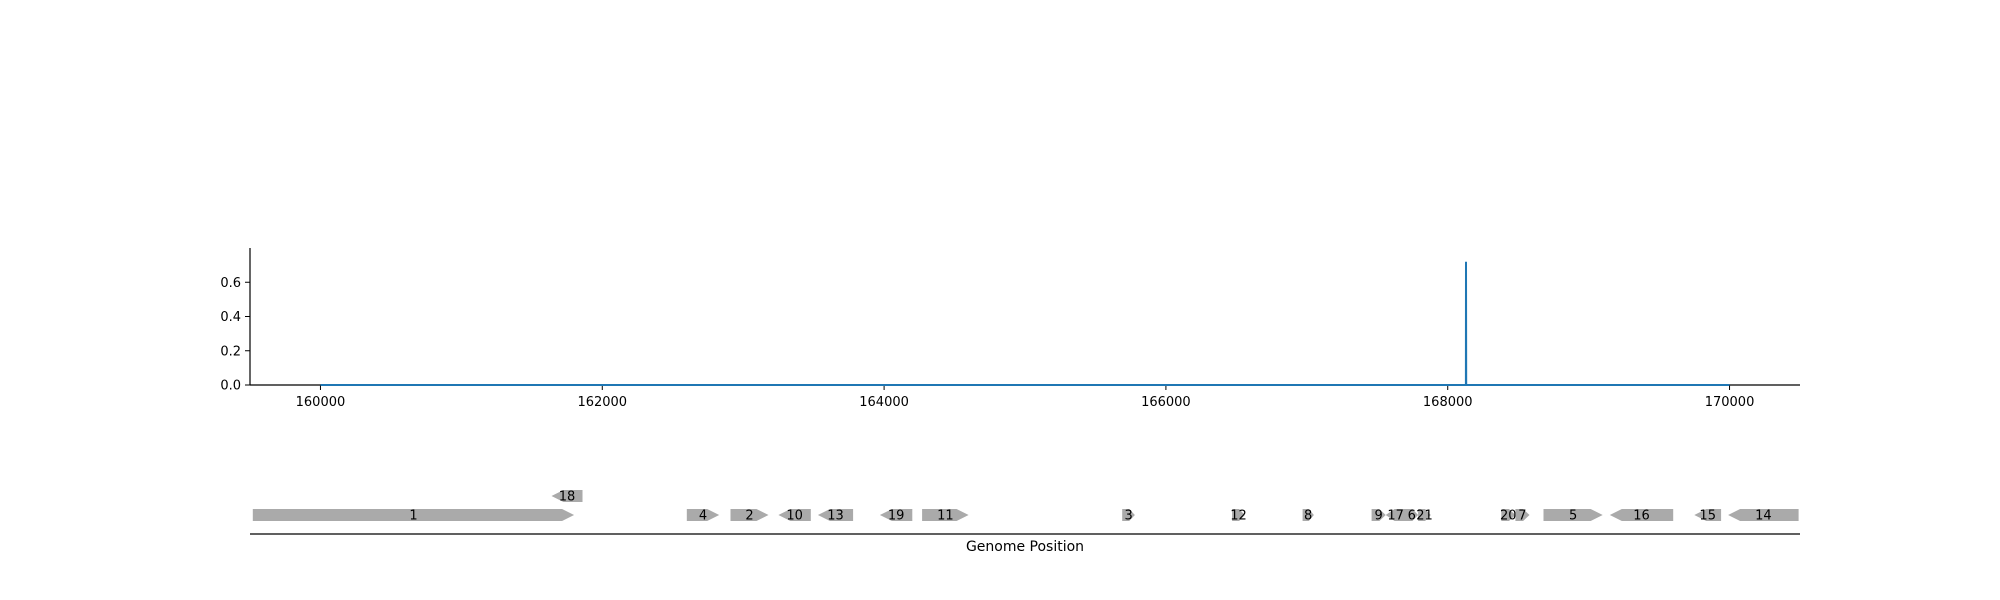 Image resolution: width=2000 pixels, height=600 pixels. I want to click on gene-label: 14, so click(1763, 516).